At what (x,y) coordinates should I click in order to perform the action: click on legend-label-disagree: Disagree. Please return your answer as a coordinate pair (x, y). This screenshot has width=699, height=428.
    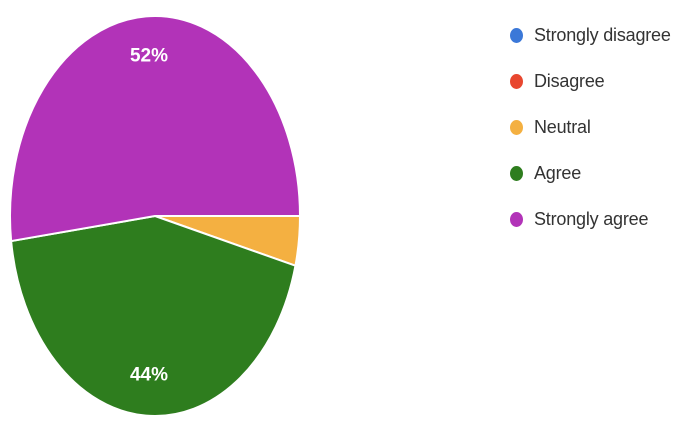
    Looking at the image, I should click on (569, 80).